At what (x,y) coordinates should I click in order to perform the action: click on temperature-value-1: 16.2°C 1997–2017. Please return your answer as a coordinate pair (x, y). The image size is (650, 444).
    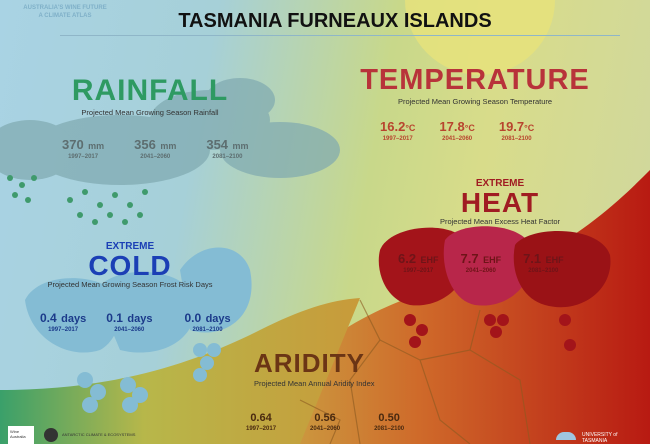
    Looking at the image, I should click on (398, 130).